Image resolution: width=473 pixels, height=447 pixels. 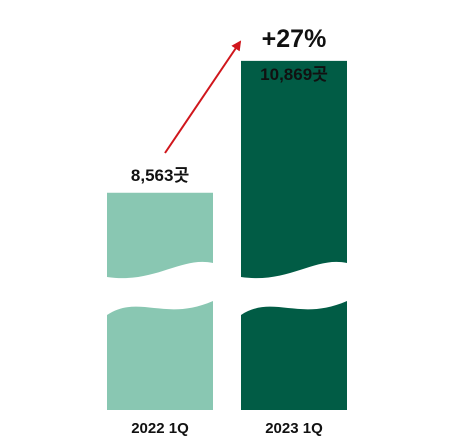 I want to click on x-tick-label-2022-1q: 2022 1Q, so click(x=160, y=428).